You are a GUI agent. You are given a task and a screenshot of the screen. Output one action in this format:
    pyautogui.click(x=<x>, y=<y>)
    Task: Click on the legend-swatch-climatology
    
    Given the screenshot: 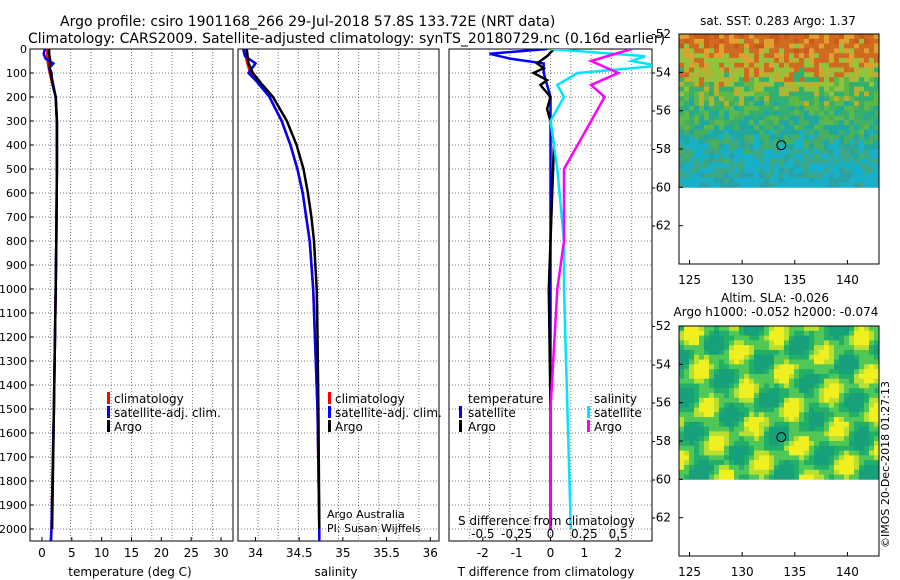 What is the action you would take?
    pyautogui.click(x=108, y=398)
    